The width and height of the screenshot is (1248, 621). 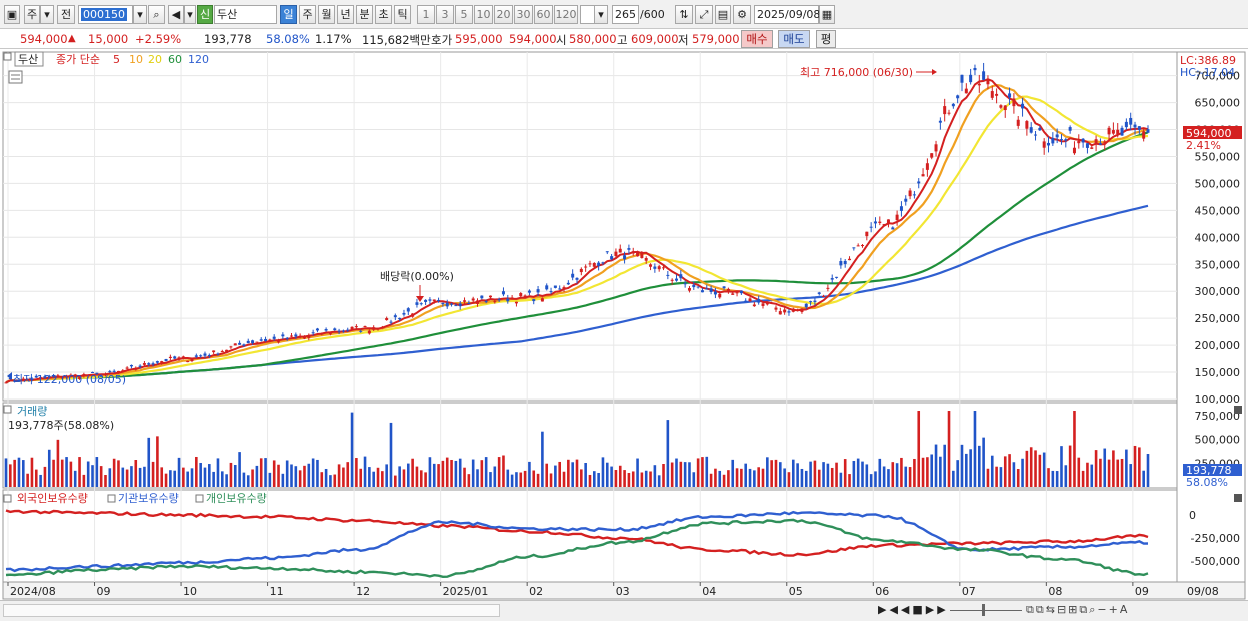 What do you see at coordinates (787, 14) in the screenshot?
I see `date-input: 2025/09/08` at bounding box center [787, 14].